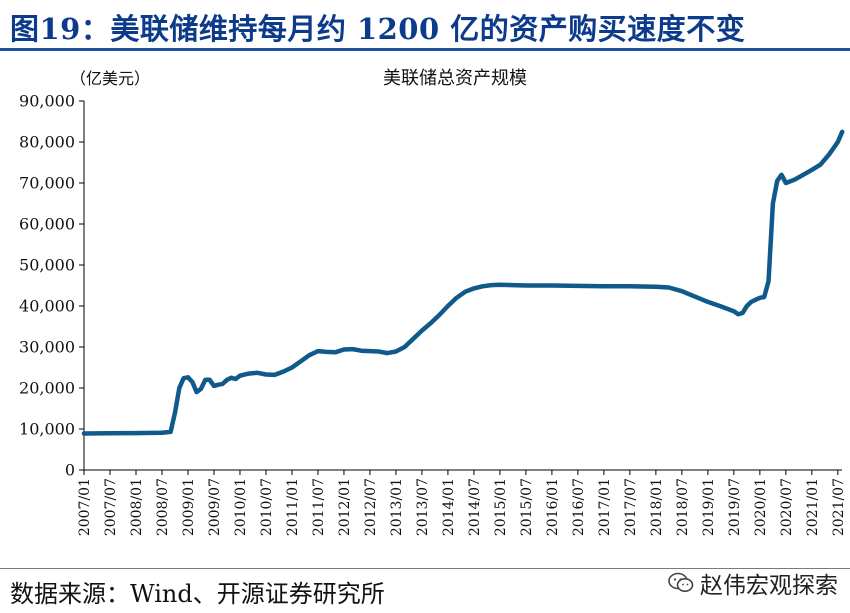 This screenshot has width=850, height=613. What do you see at coordinates (111, 507) in the screenshot?
I see `x-tick-label: 2007/07` at bounding box center [111, 507].